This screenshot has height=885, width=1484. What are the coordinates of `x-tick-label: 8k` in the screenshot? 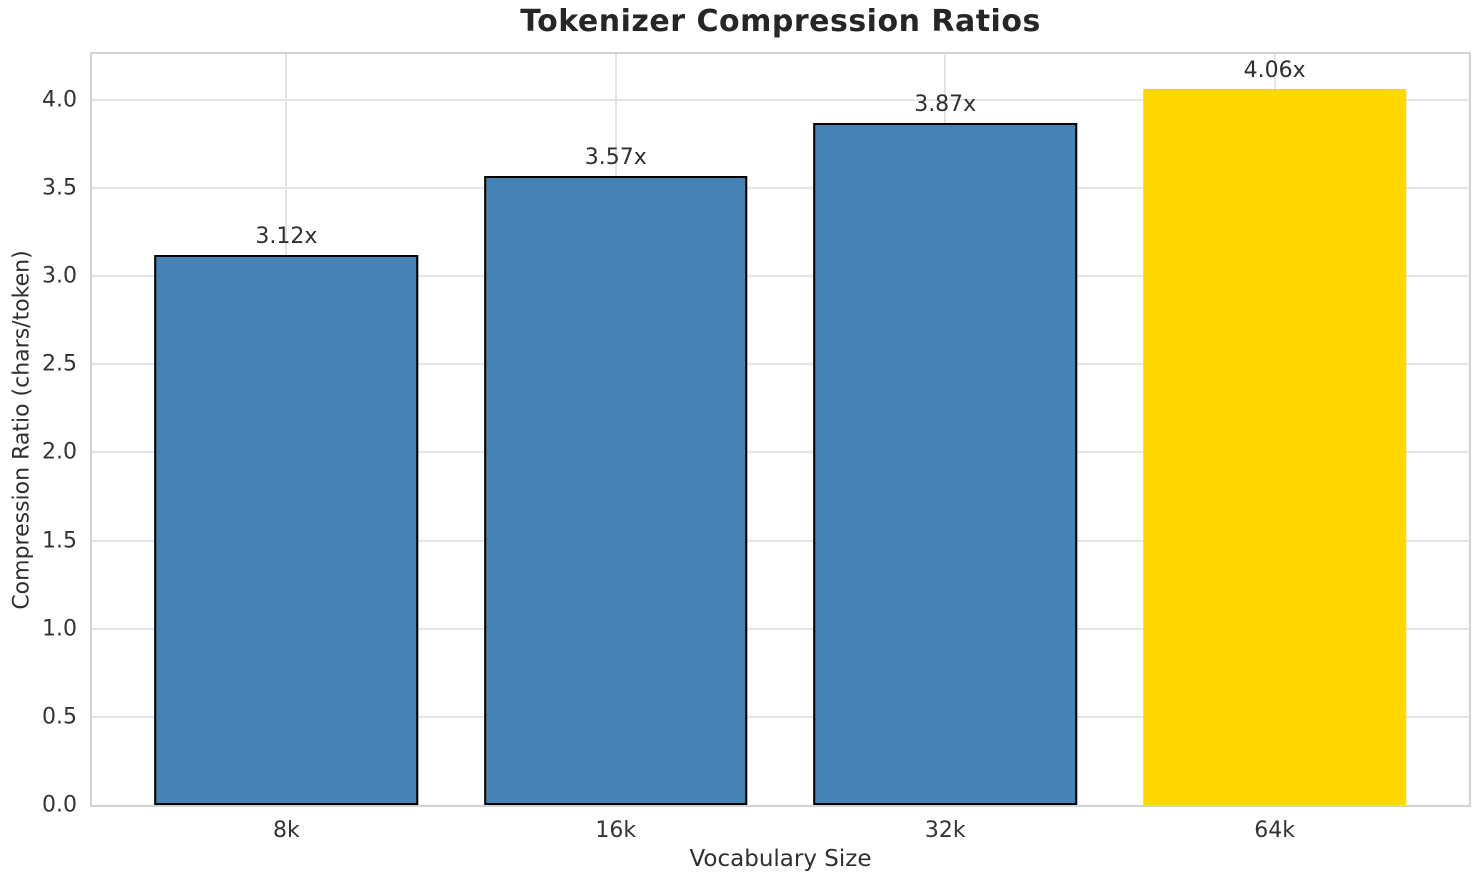 It's located at (286, 830).